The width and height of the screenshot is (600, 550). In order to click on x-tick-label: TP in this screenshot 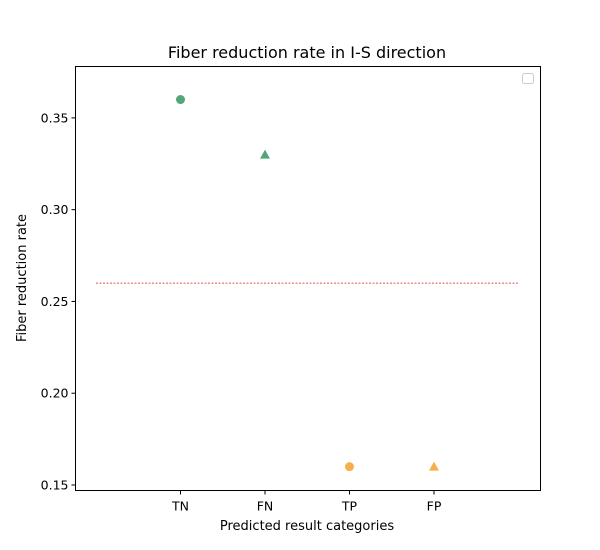, I will do `click(349, 506)`.